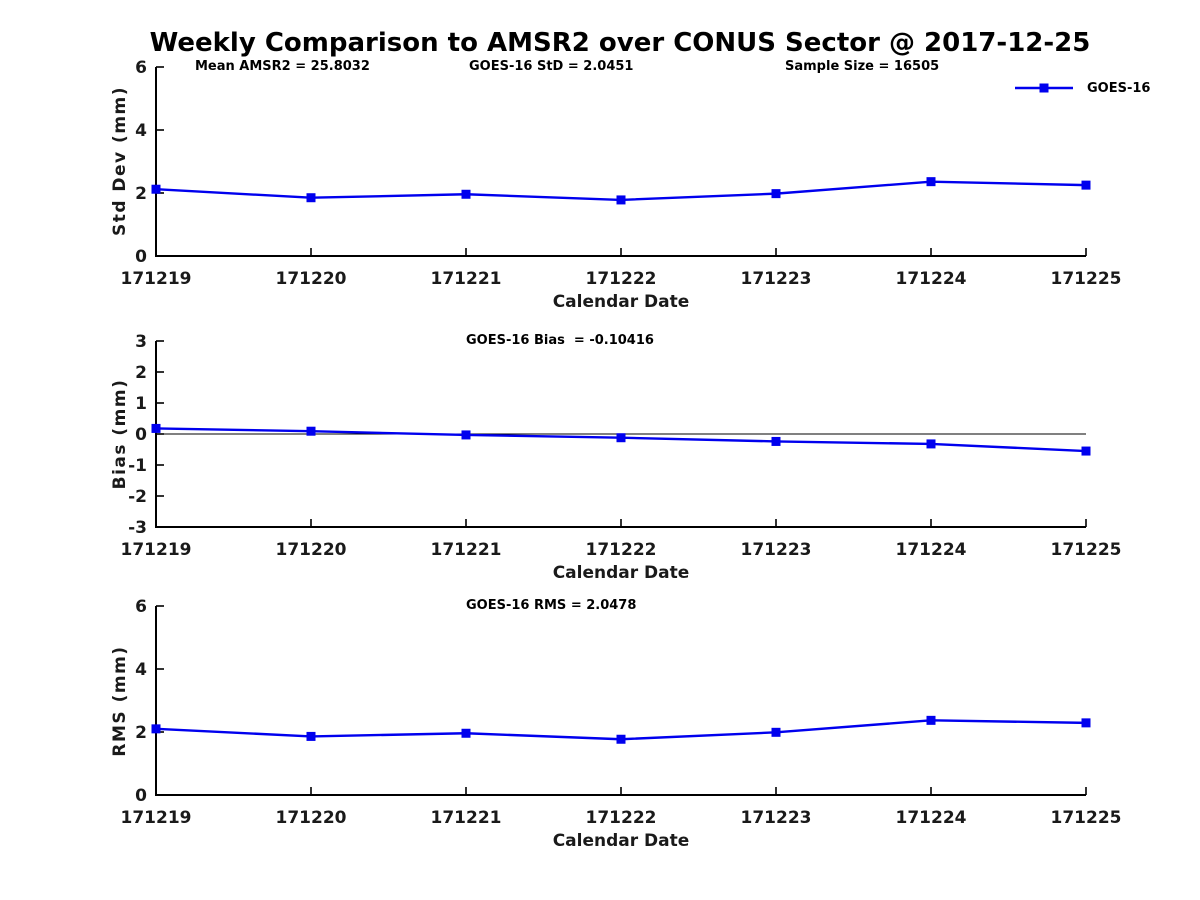  I want to click on annotation-goes16-rms: GOES-16 RMS = 2.0478, so click(551, 605).